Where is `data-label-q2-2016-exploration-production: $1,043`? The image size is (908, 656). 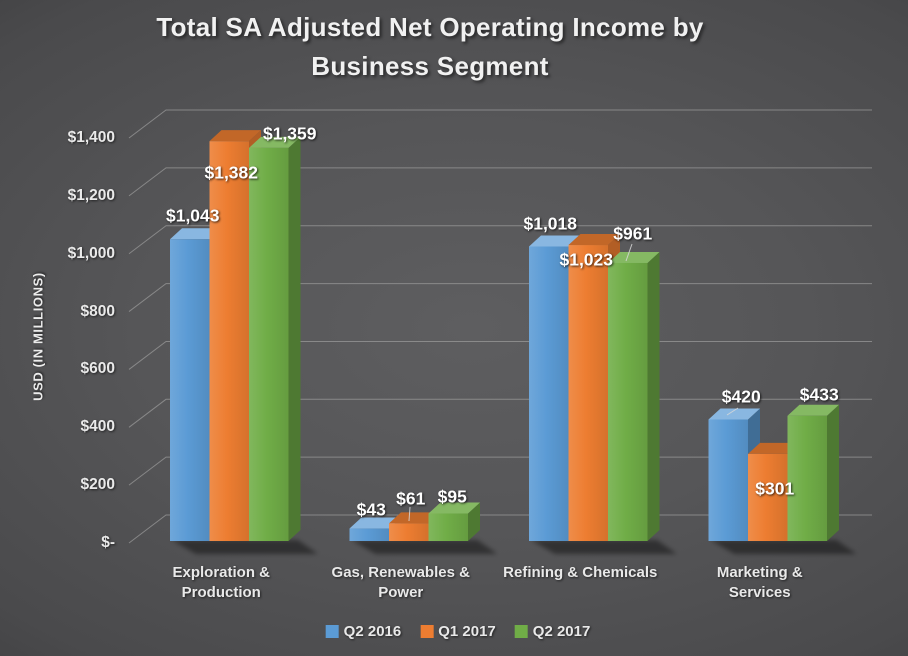
data-label-q2-2016-exploration-production: $1,043 is located at coordinates (192, 215).